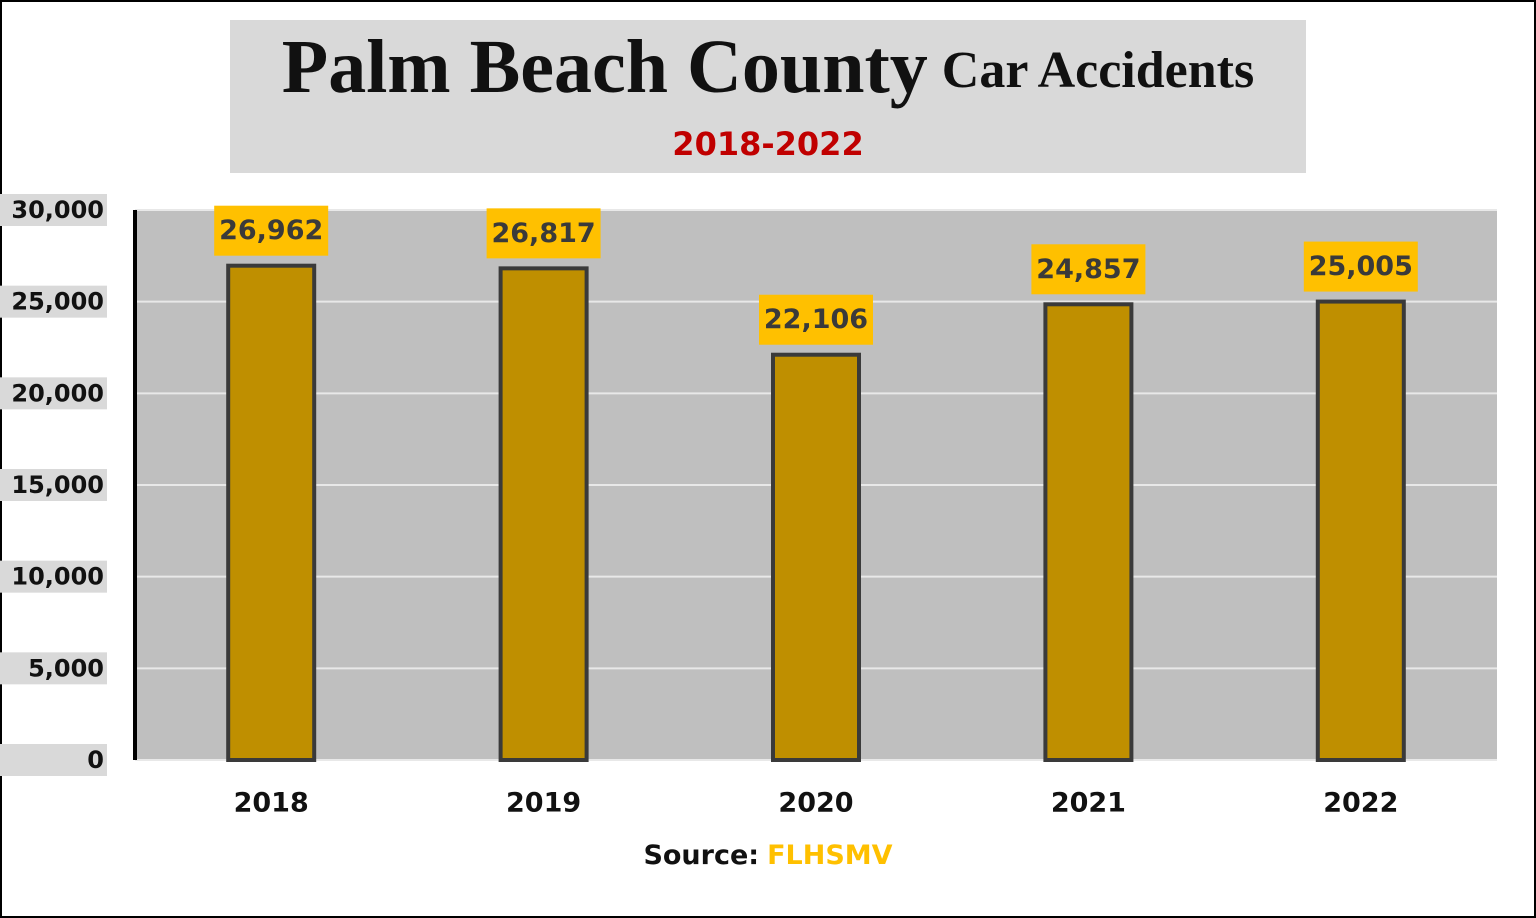 The width and height of the screenshot is (1536, 918). Describe the element at coordinates (66, 668) in the screenshot. I see `y-tick-label: 5,000` at that location.